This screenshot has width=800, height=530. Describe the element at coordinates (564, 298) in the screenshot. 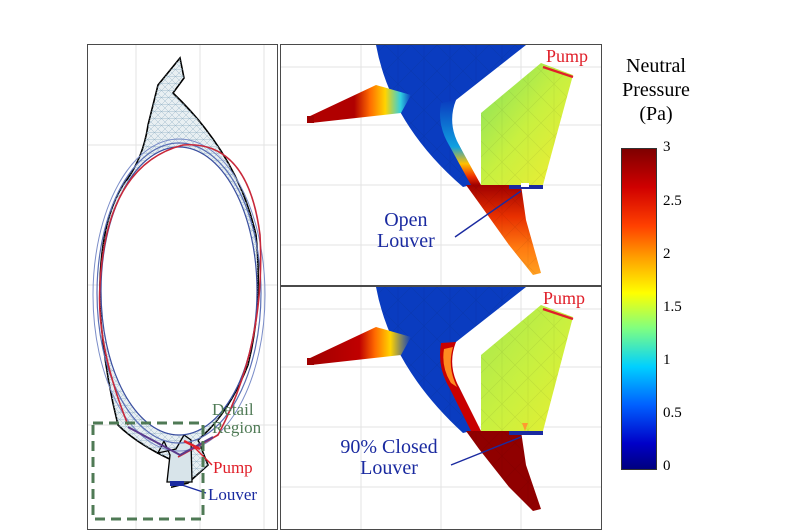

I see `bottom-pump-label: Pump` at that location.